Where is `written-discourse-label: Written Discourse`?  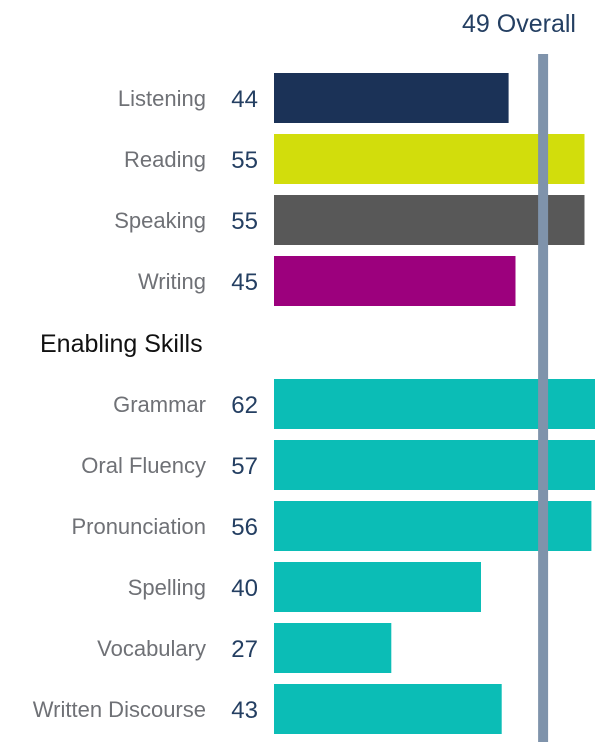
written-discourse-label: Written Discourse is located at coordinates (119, 709).